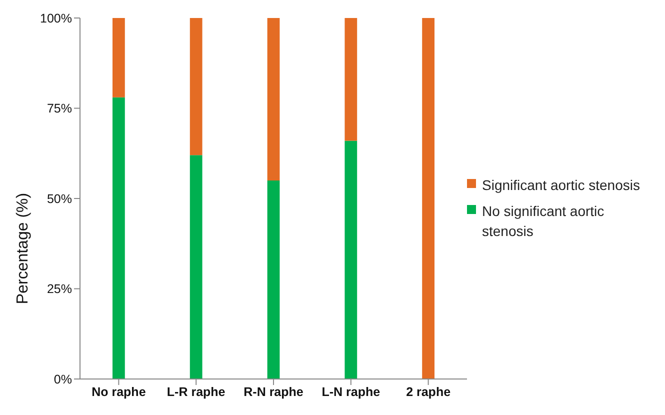 The height and width of the screenshot is (415, 665). Describe the element at coordinates (56, 18) in the screenshot. I see `y-tick-label: 100%` at that location.